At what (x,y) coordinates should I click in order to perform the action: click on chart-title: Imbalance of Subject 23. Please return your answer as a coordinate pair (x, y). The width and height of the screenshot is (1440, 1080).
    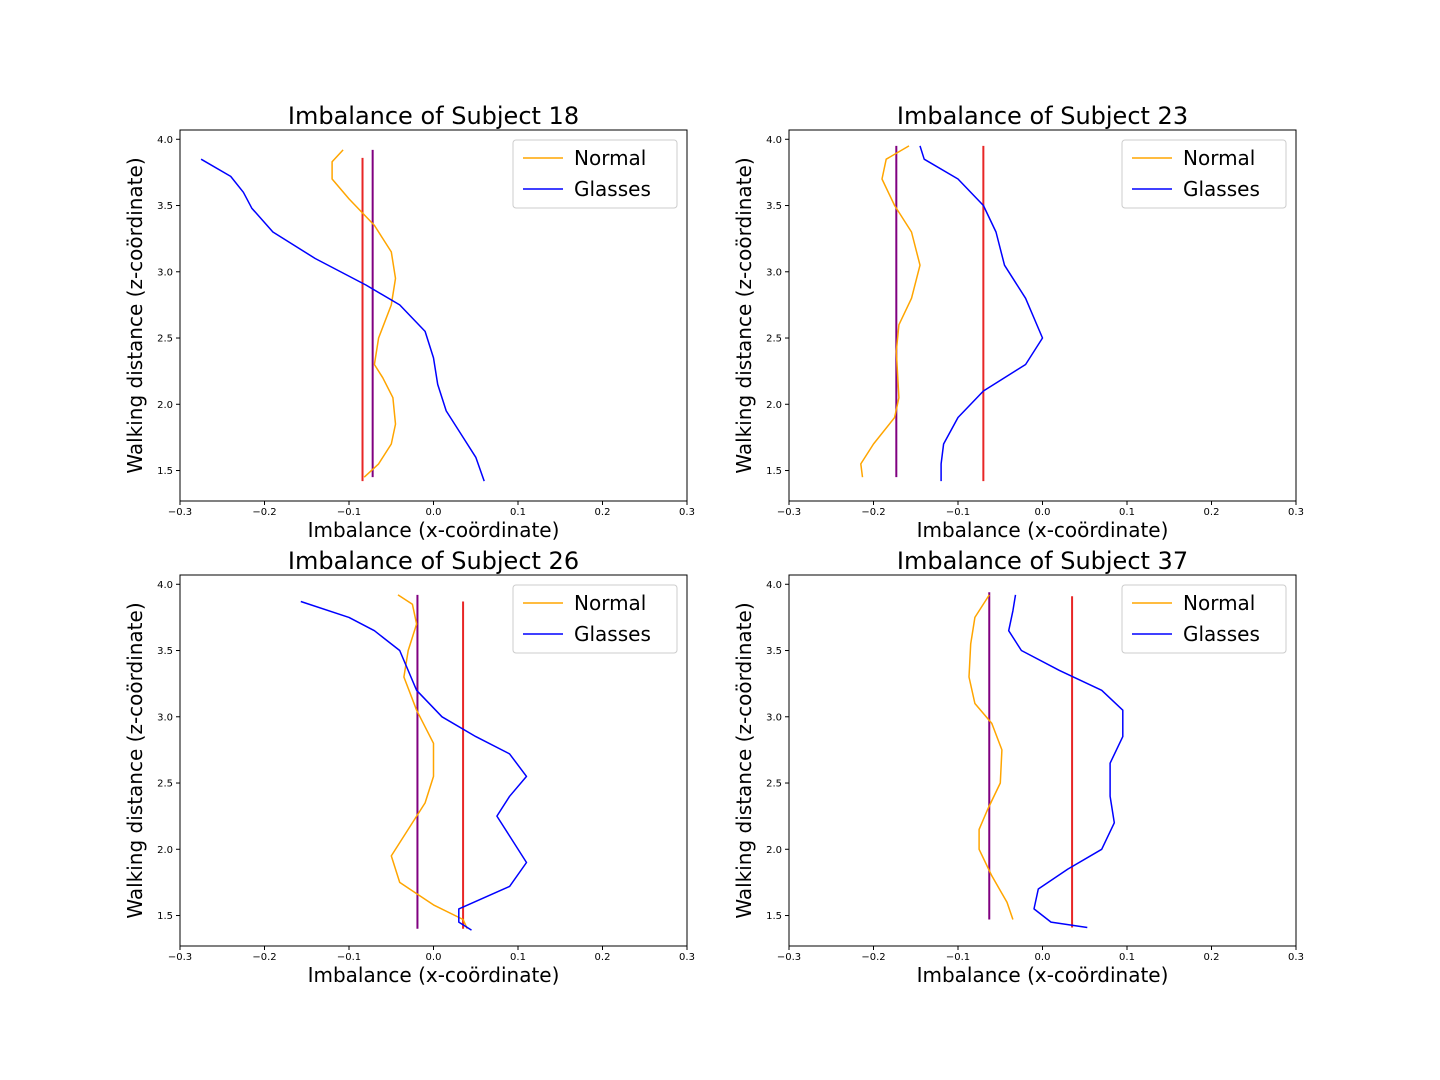
    Looking at the image, I should click on (1042, 116).